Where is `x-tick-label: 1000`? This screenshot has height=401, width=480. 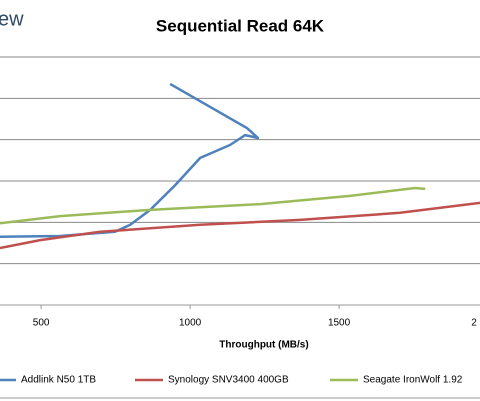
x-tick-label: 1000 is located at coordinates (190, 323).